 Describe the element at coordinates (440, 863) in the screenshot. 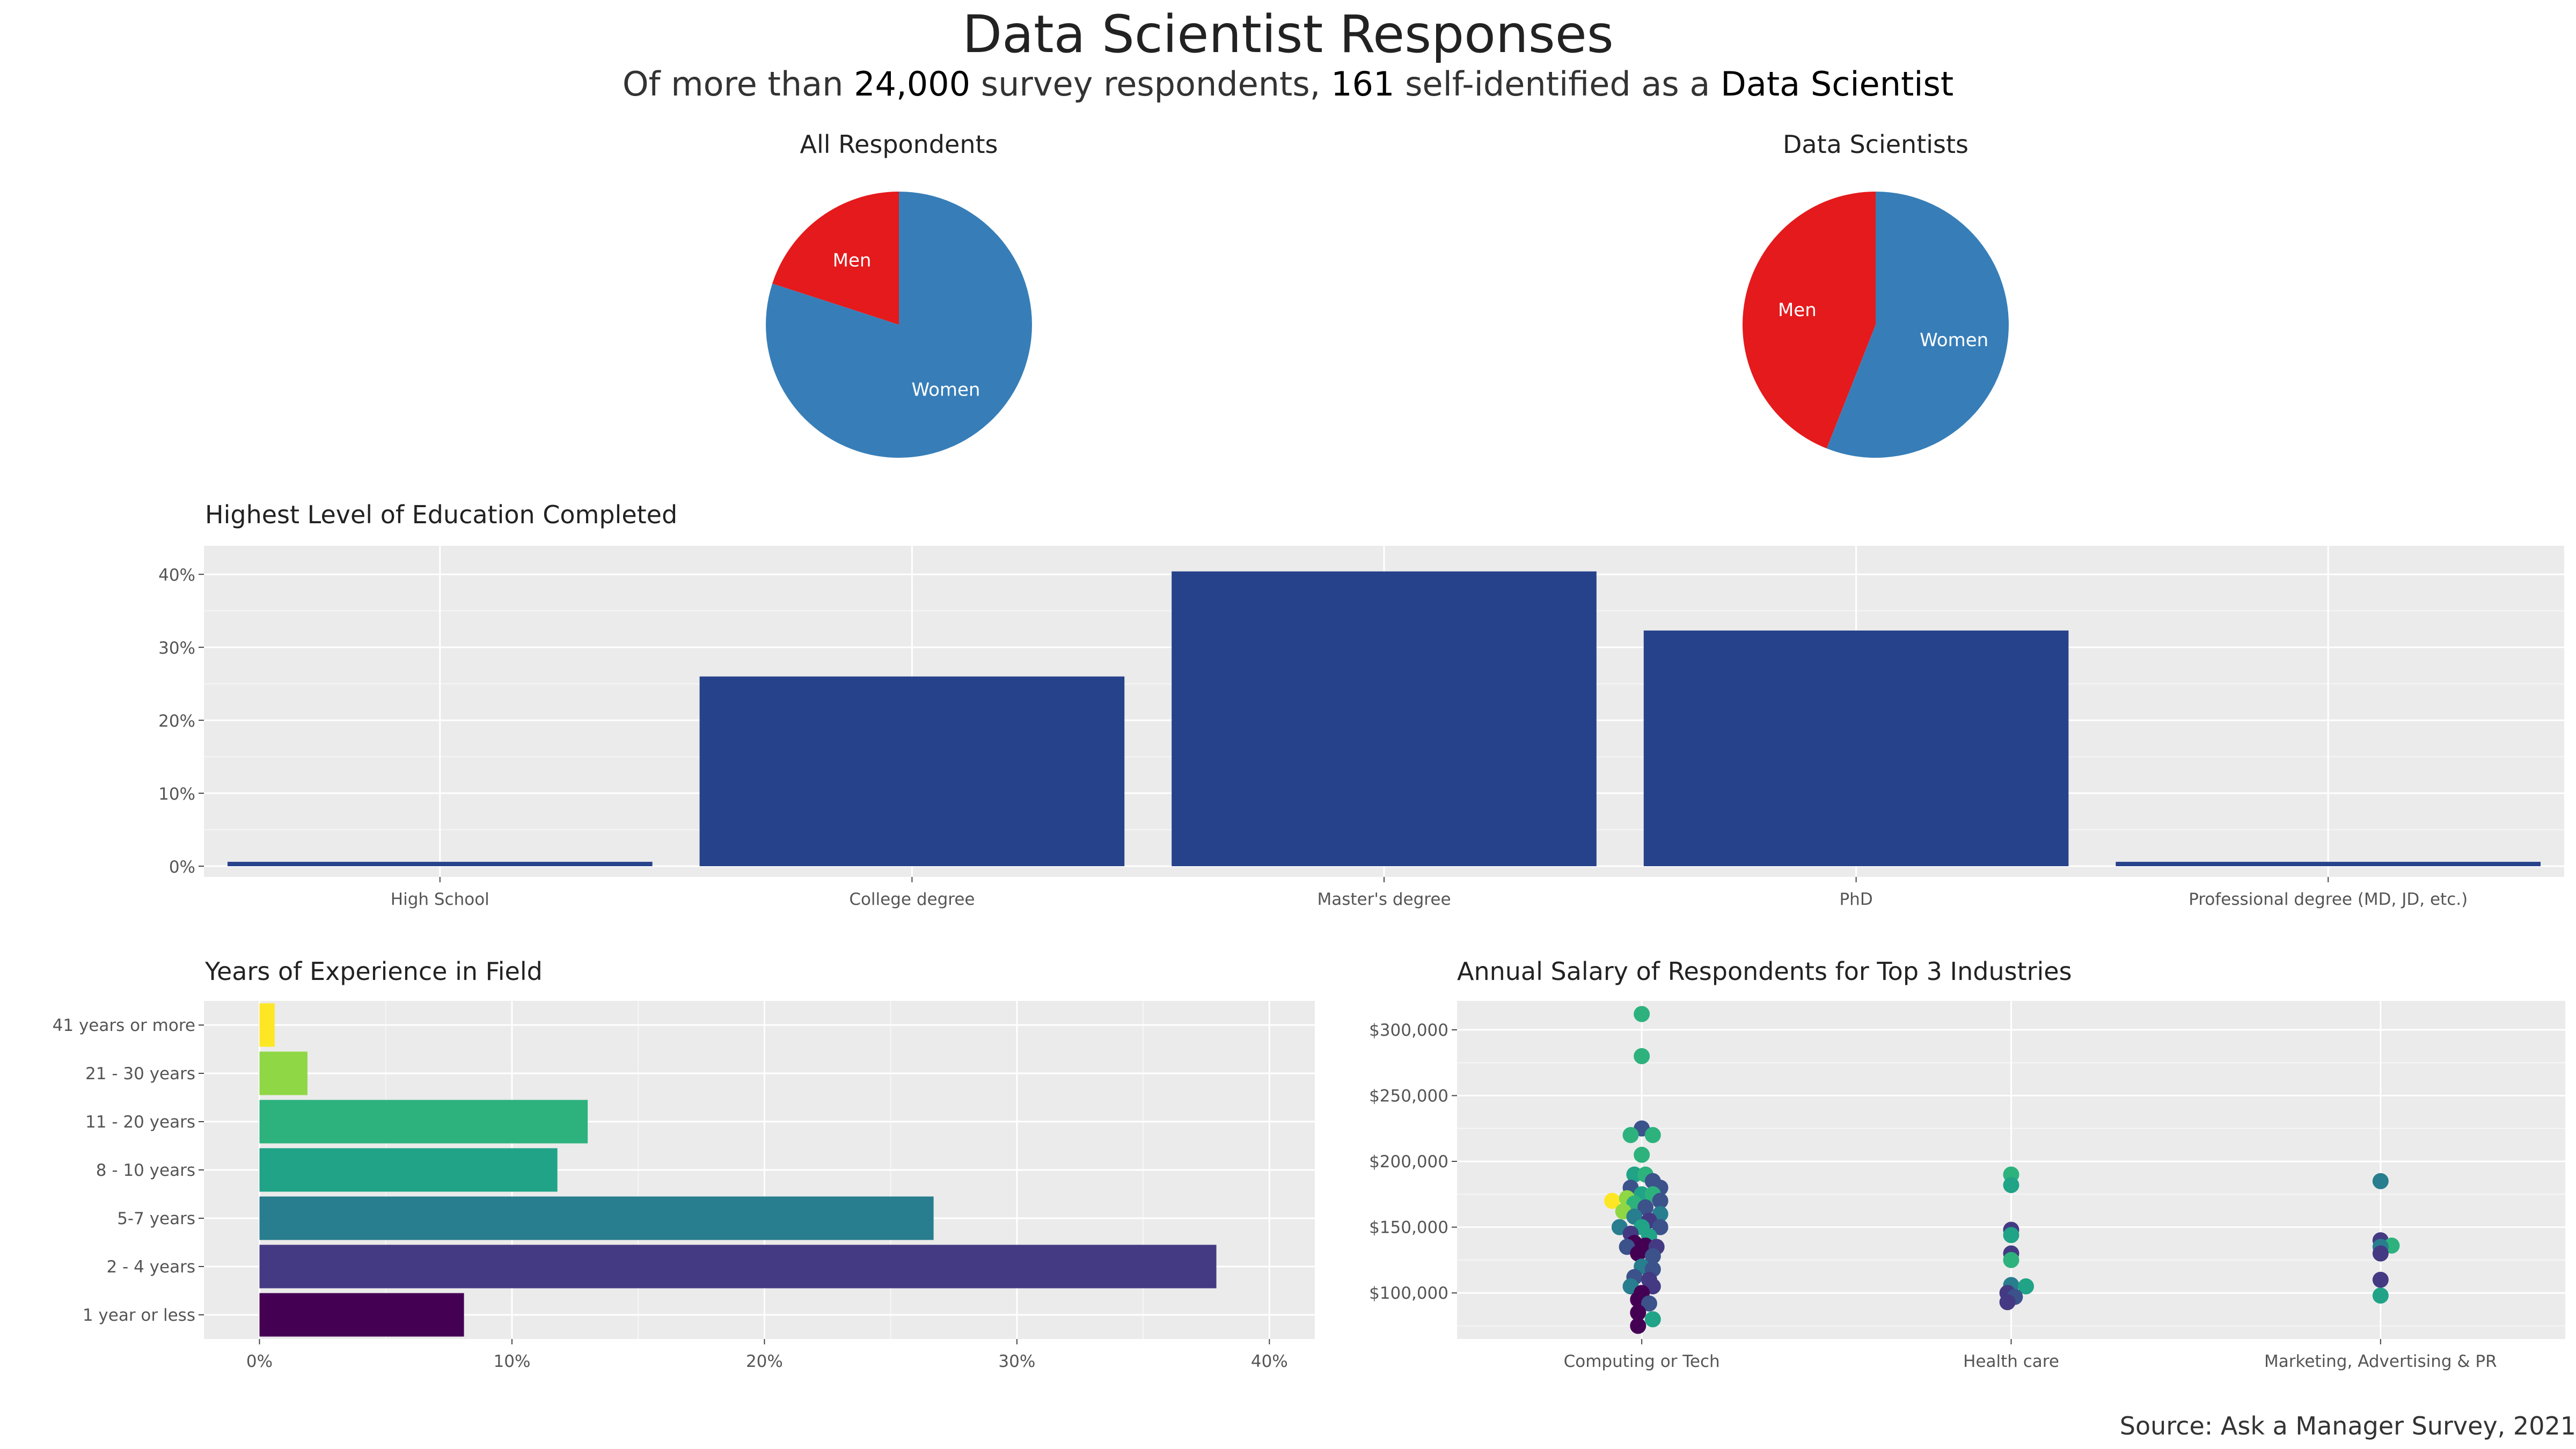

I see `education-bar-high-school` at that location.